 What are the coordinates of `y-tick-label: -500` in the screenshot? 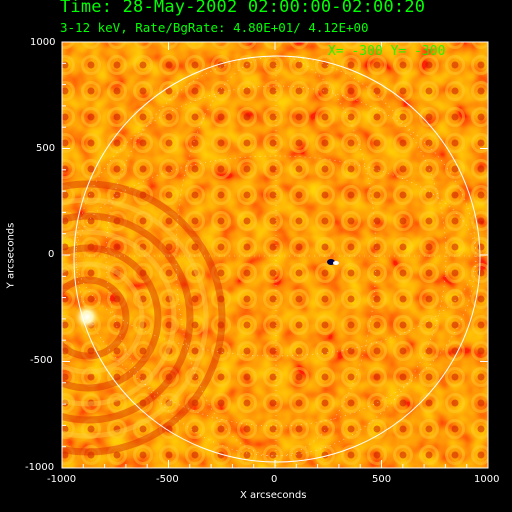 It's located at (41, 360).